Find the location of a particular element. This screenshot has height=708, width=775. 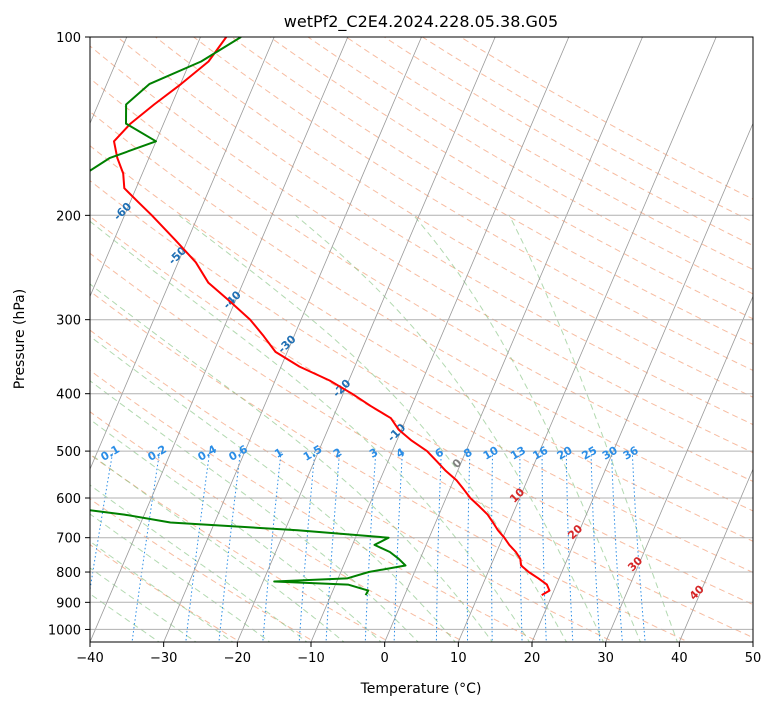

y-axis-label: Pressure (hPa) is located at coordinates (20, 339).